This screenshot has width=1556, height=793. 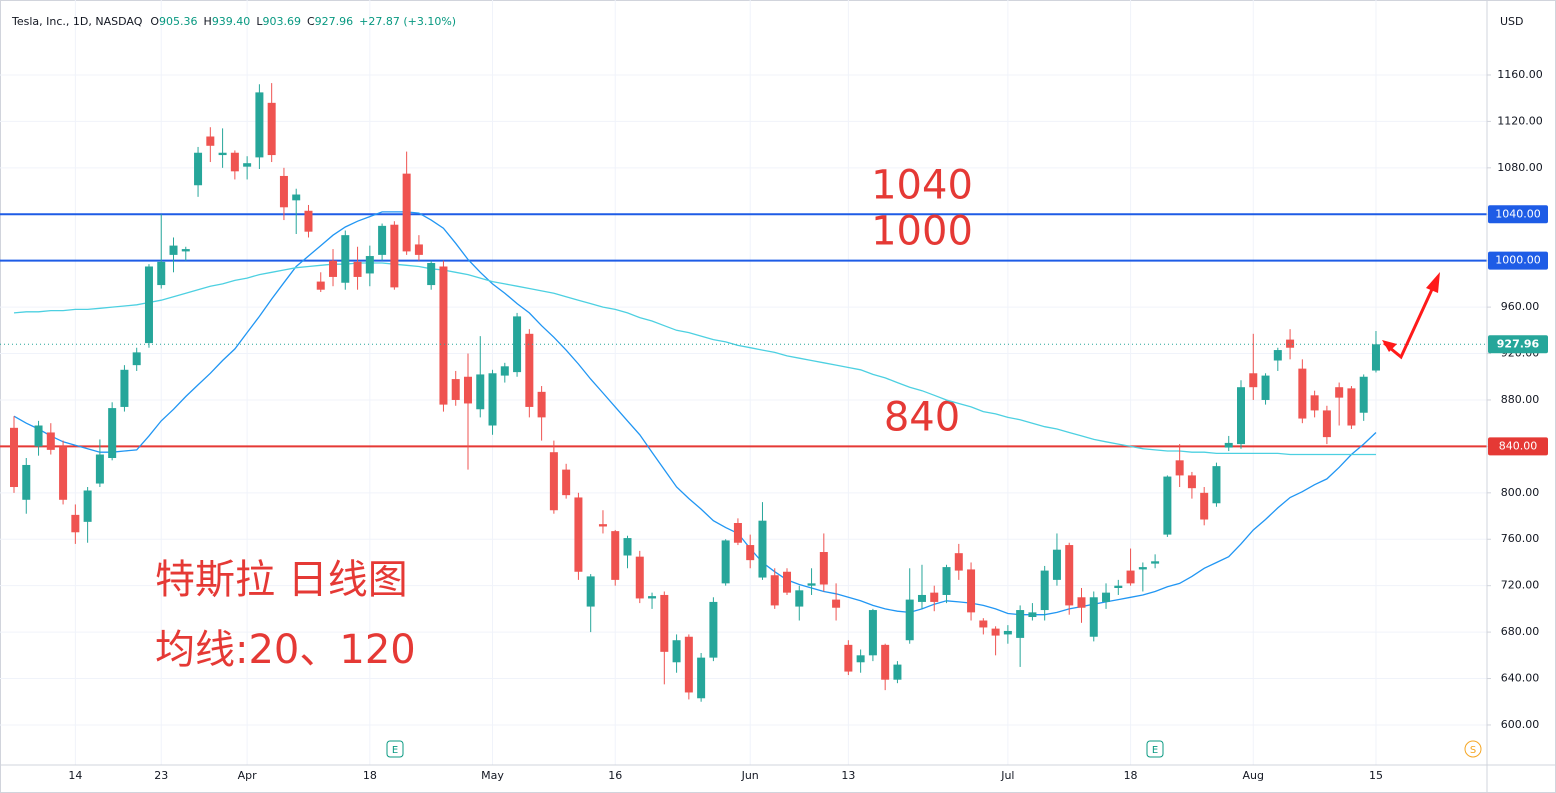 I want to click on y-tick-label: 1080.00, so click(x=1520, y=167).